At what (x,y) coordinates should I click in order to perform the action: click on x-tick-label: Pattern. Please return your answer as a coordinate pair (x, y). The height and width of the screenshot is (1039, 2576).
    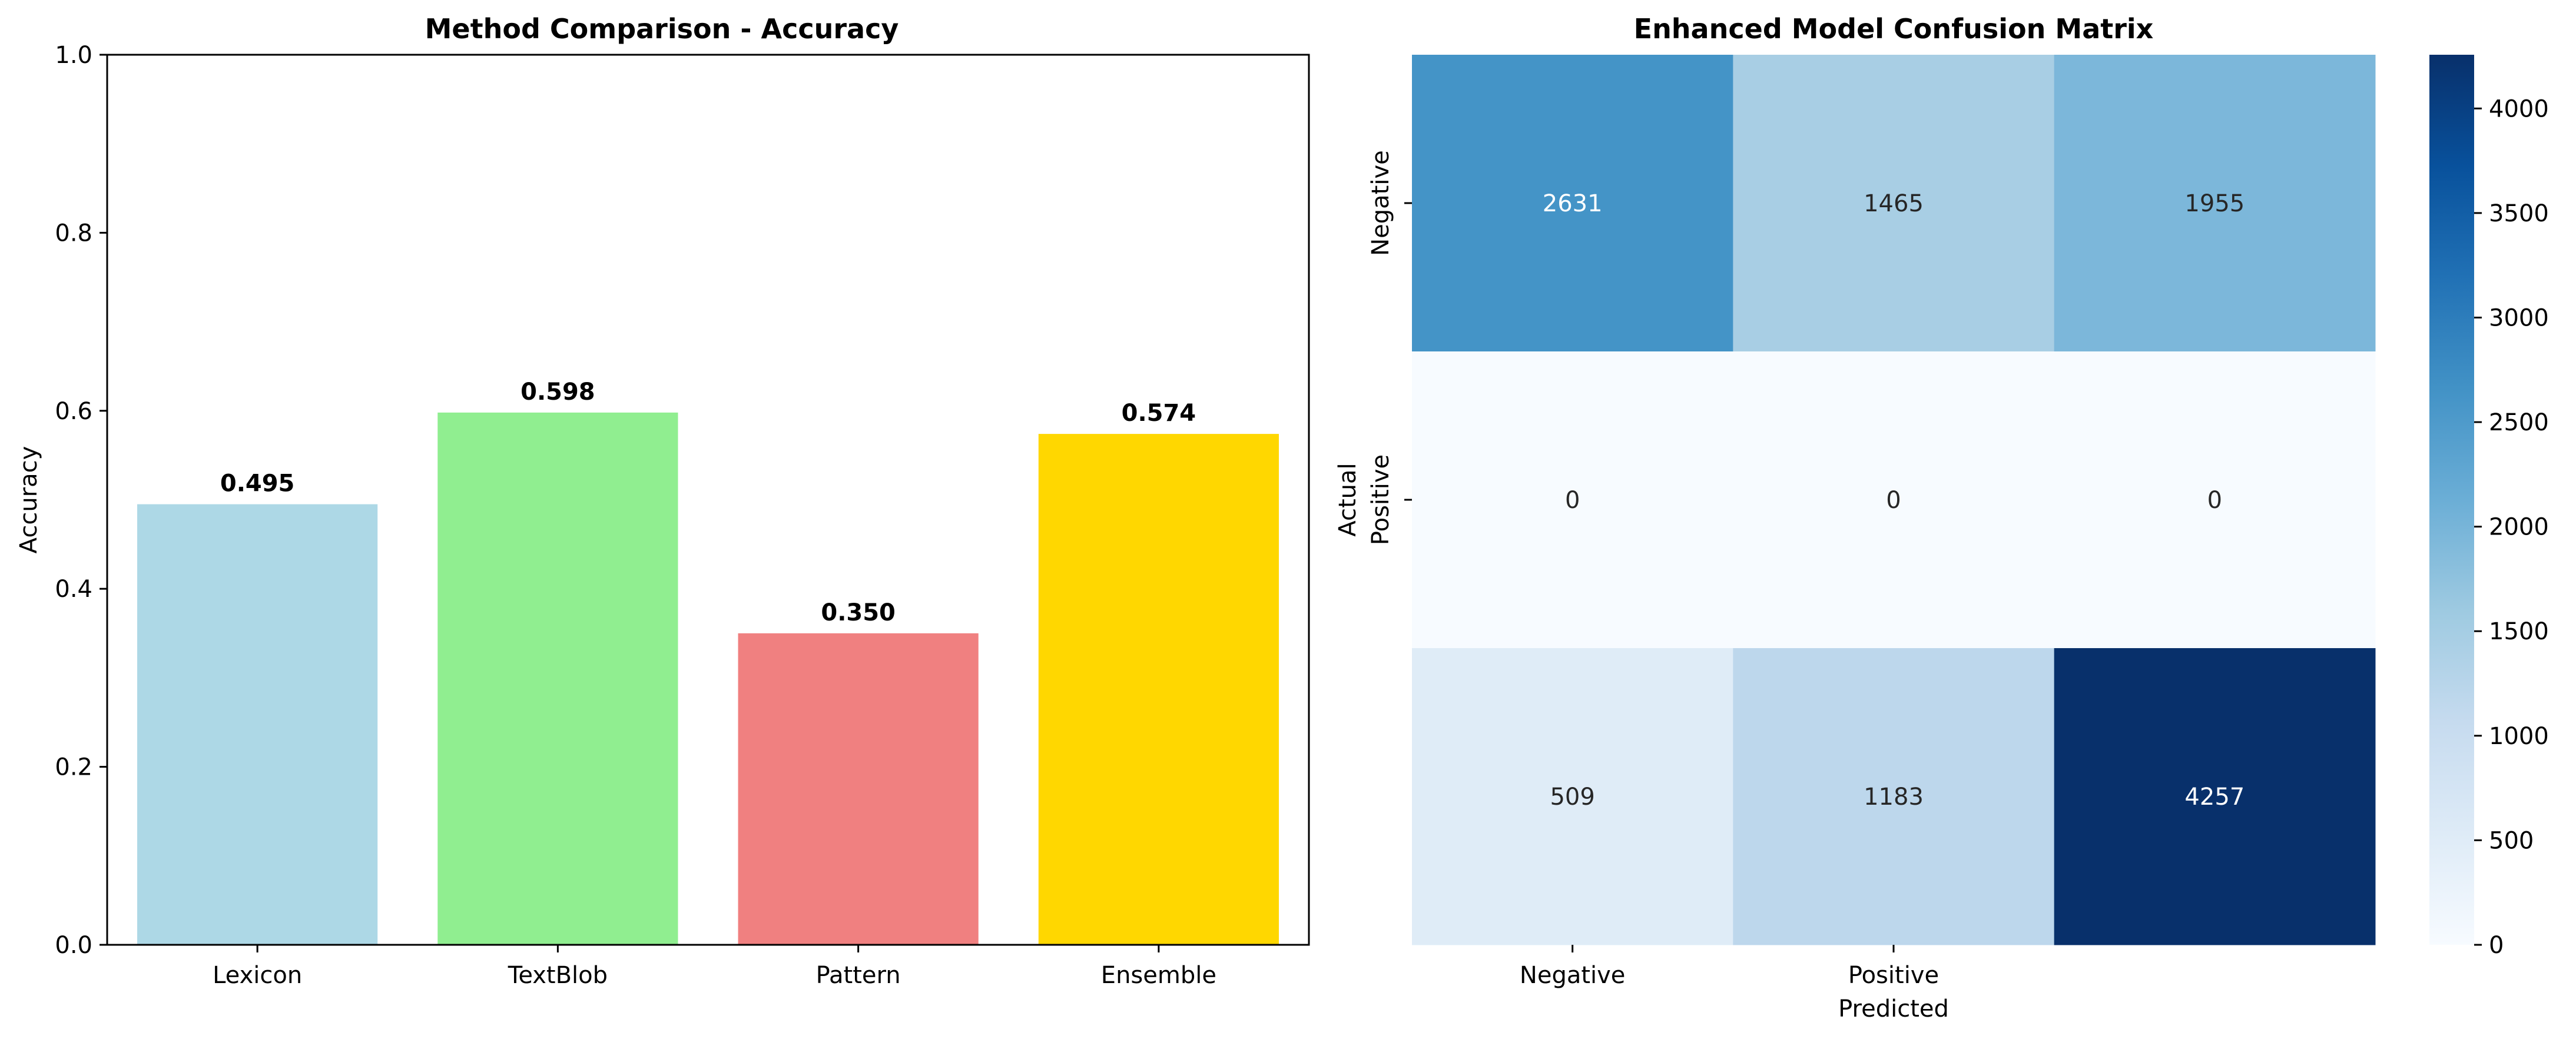
    Looking at the image, I should click on (858, 975).